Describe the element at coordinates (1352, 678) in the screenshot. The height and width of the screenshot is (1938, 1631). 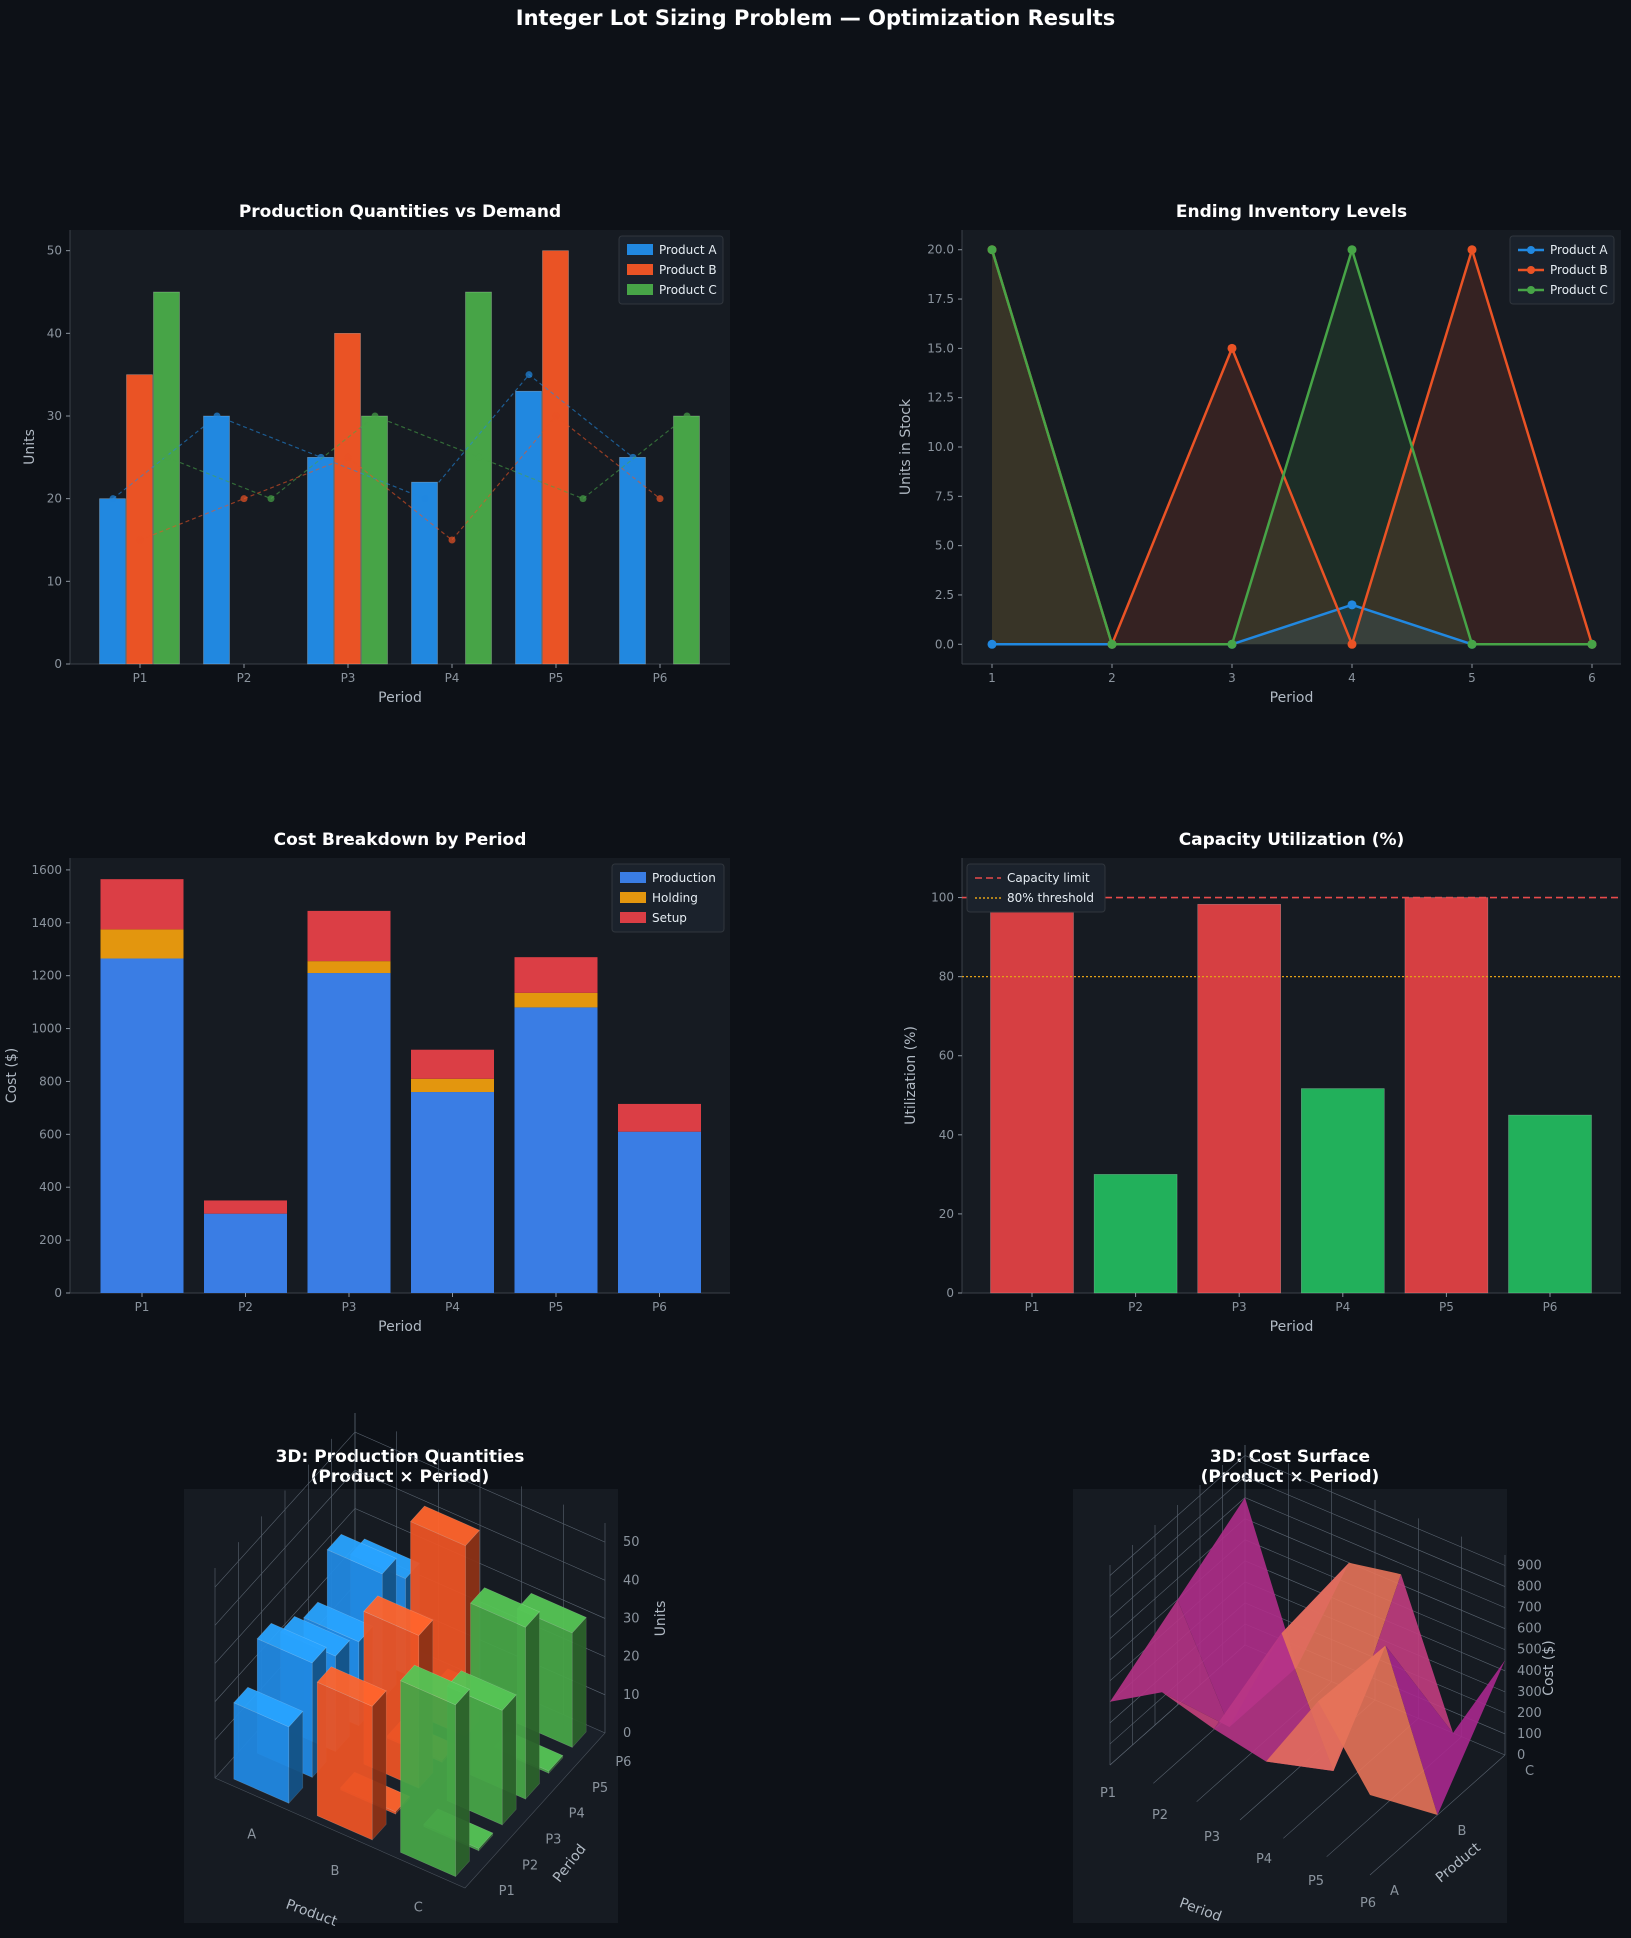
I see `x-tick-label: 4` at that location.